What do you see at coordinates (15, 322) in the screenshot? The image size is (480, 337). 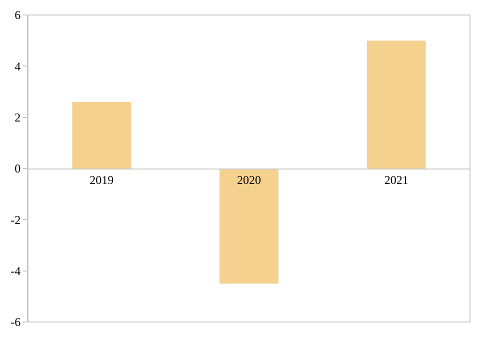 I see `y-tick-label: -6` at bounding box center [15, 322].